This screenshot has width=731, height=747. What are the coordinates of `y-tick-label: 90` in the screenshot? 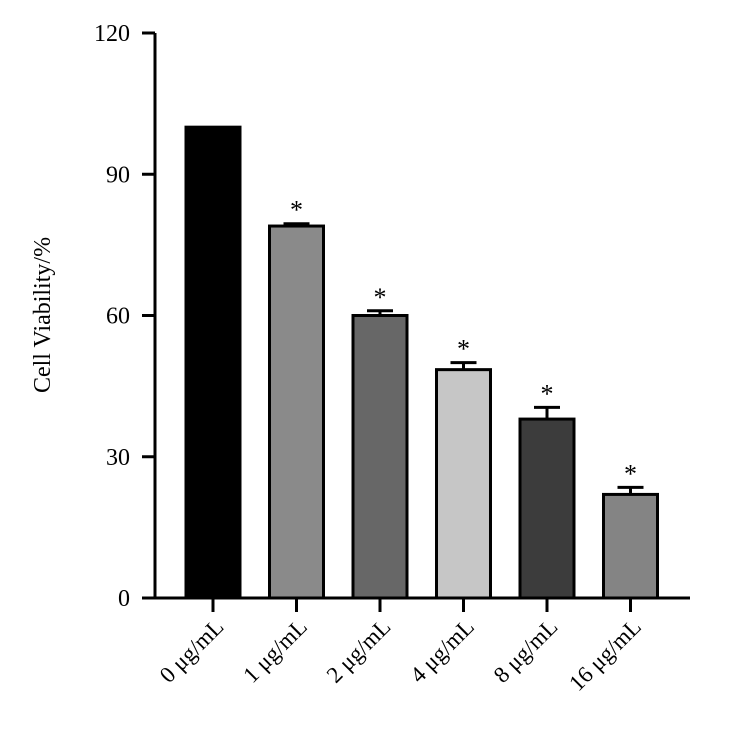 It's located at (118, 175).